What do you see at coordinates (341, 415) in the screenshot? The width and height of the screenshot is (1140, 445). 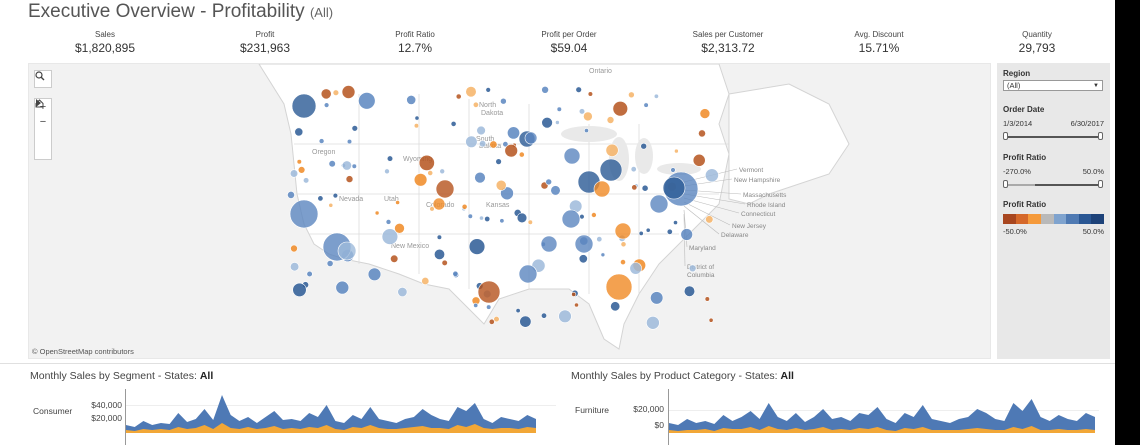 I see `segment-area-chart` at bounding box center [341, 415].